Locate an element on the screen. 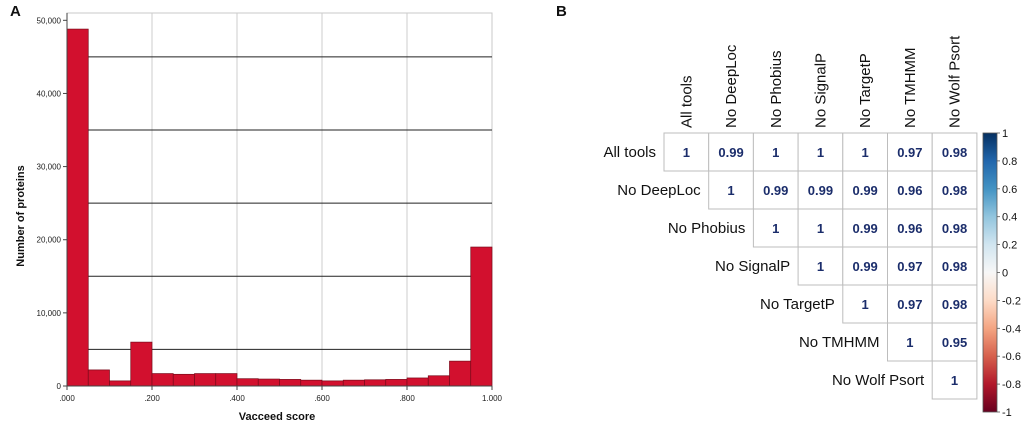  panel-a-letter: A is located at coordinates (15, 11).